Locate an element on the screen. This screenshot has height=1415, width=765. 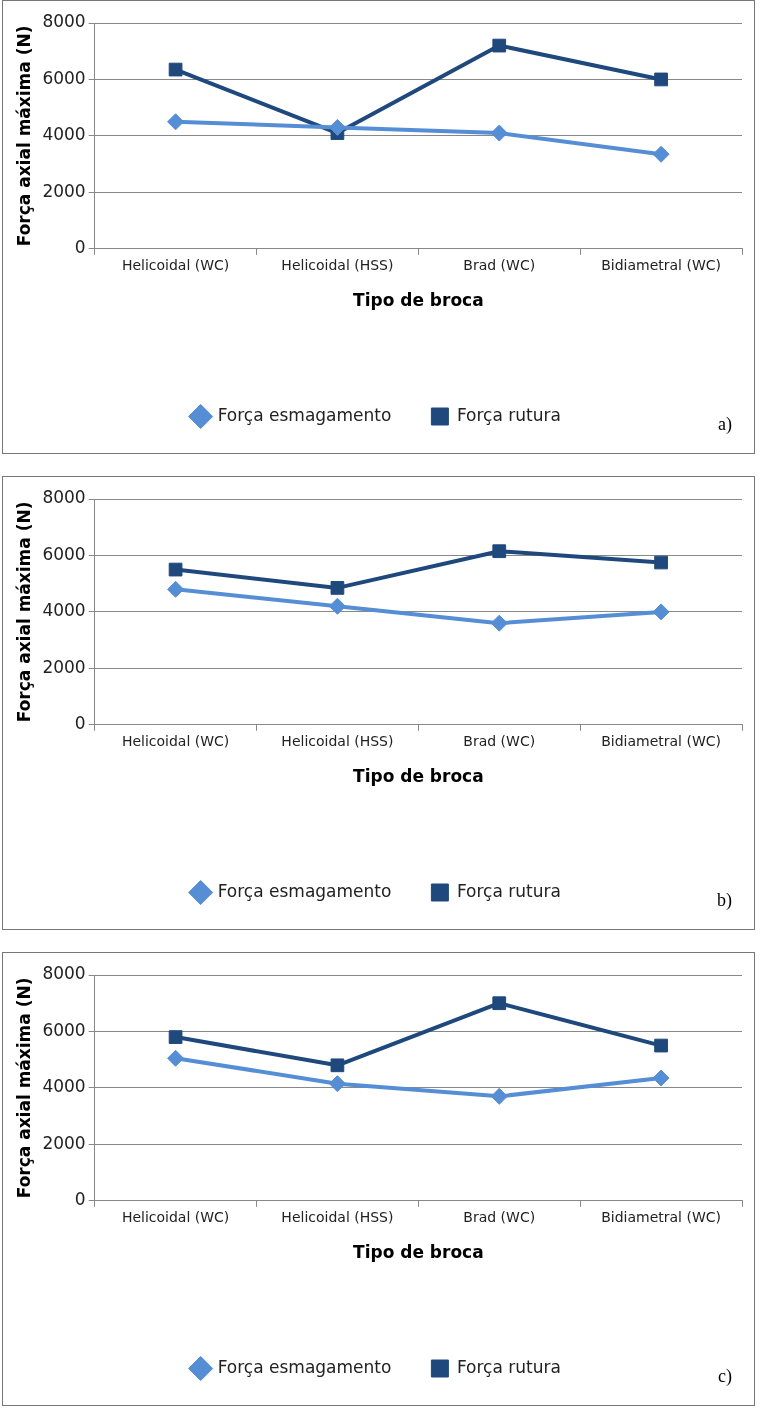
text: a) is located at coordinates (725, 424).